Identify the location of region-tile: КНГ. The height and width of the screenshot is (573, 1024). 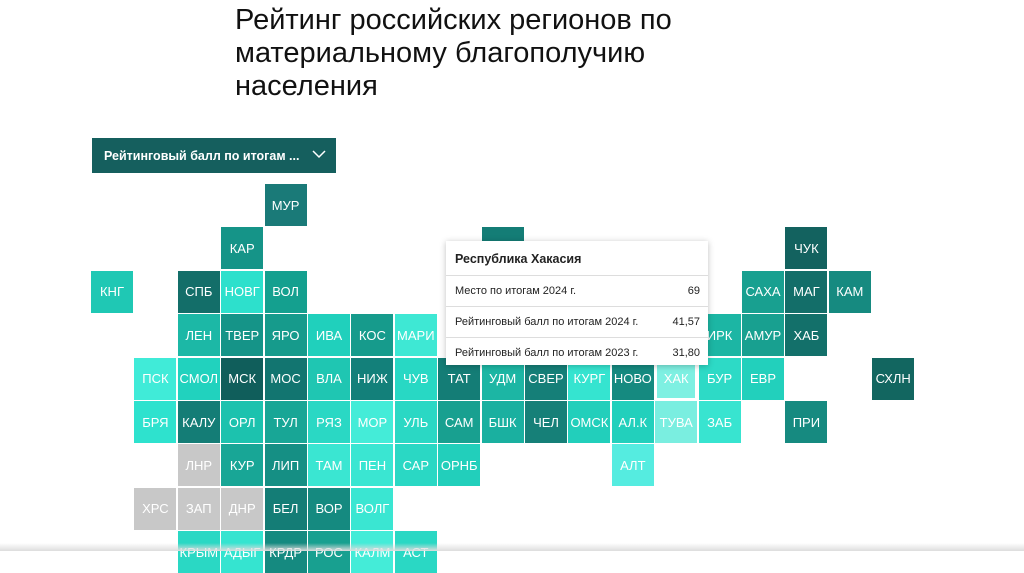
(112, 291).